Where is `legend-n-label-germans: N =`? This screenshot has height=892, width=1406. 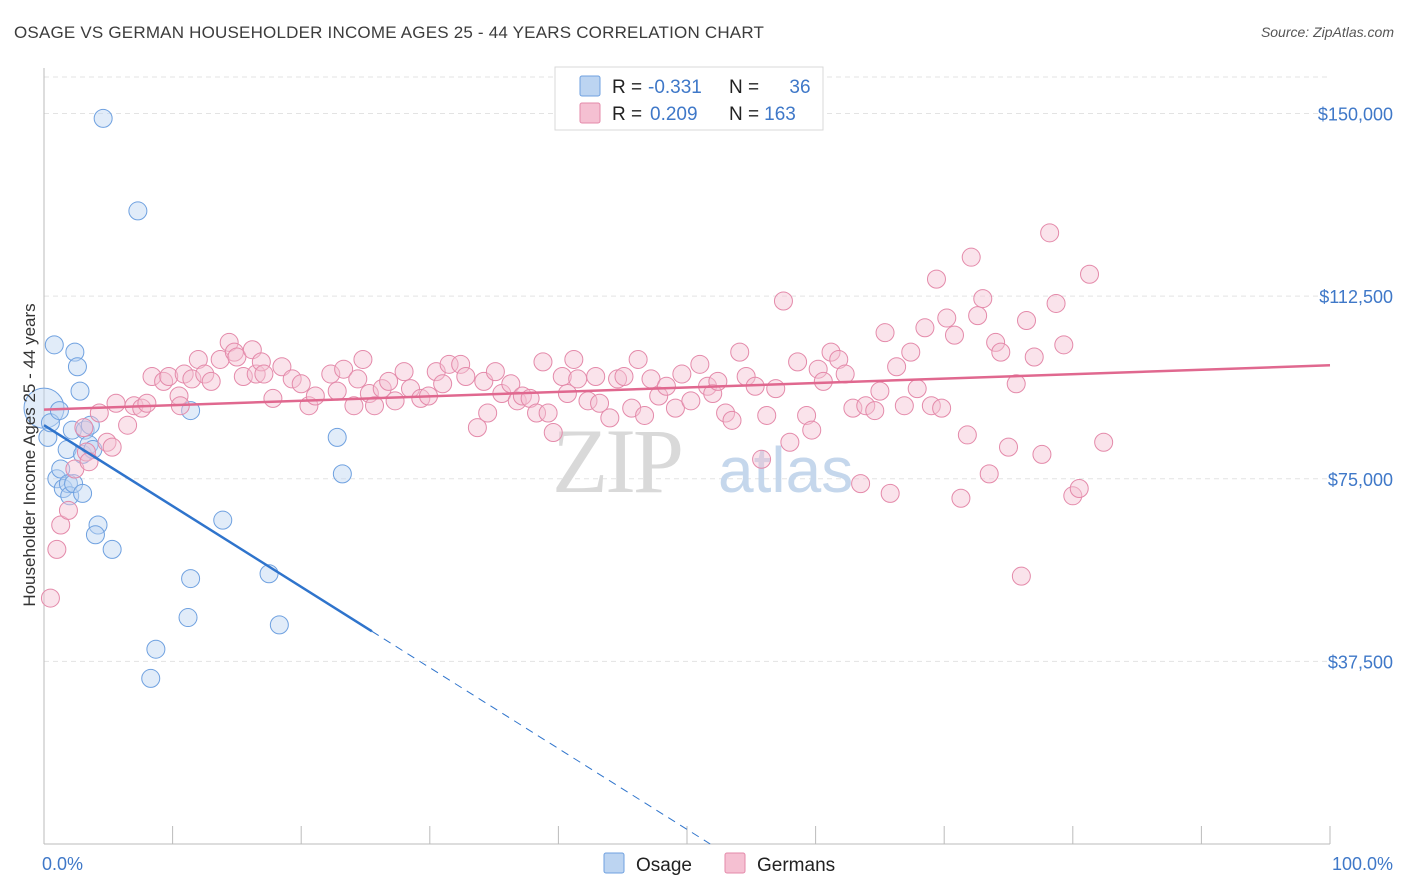
legend-n-label-germans: N = is located at coordinates (744, 114).